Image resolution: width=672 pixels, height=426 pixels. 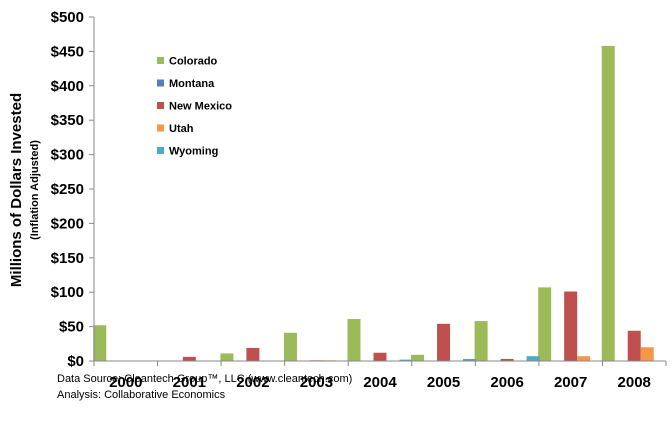 I want to click on bar-new-mexico-2007, so click(x=571, y=326).